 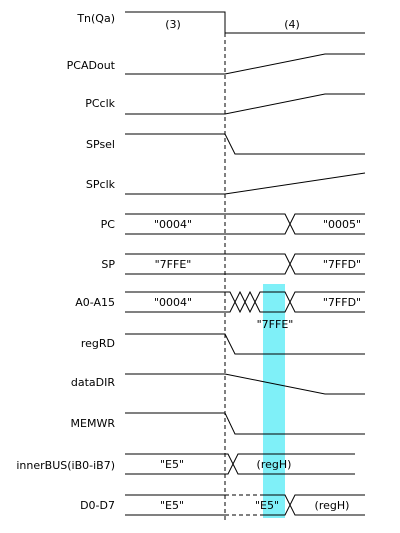 I want to click on waveform-datadir, so click(x=245, y=384).